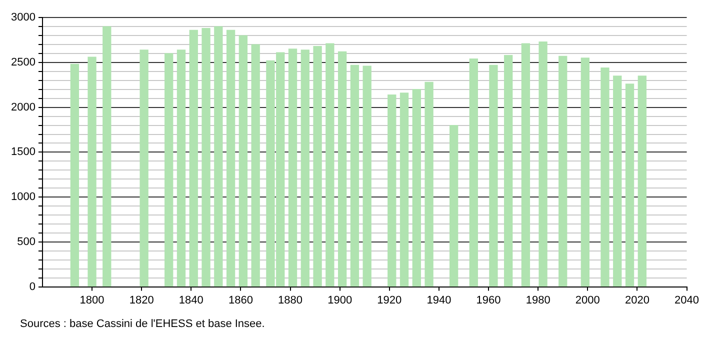 The width and height of the screenshot is (710, 340). Describe the element at coordinates (389, 300) in the screenshot. I see `x-tick-label: 1920` at that location.